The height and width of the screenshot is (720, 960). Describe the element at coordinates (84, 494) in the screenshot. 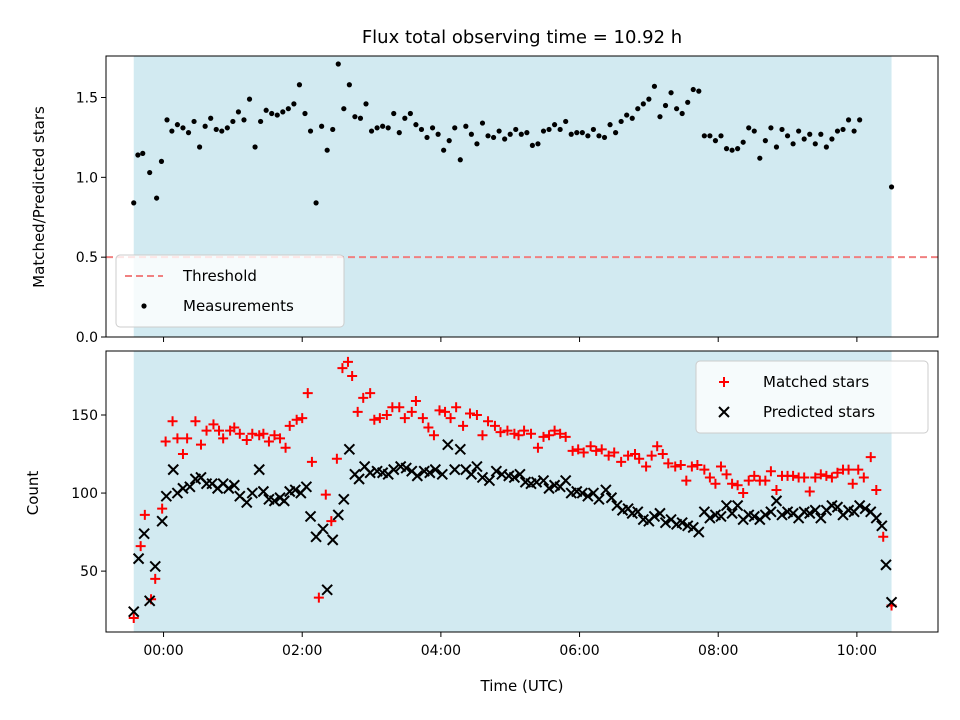

I see `y-tick-label: 100` at that location.